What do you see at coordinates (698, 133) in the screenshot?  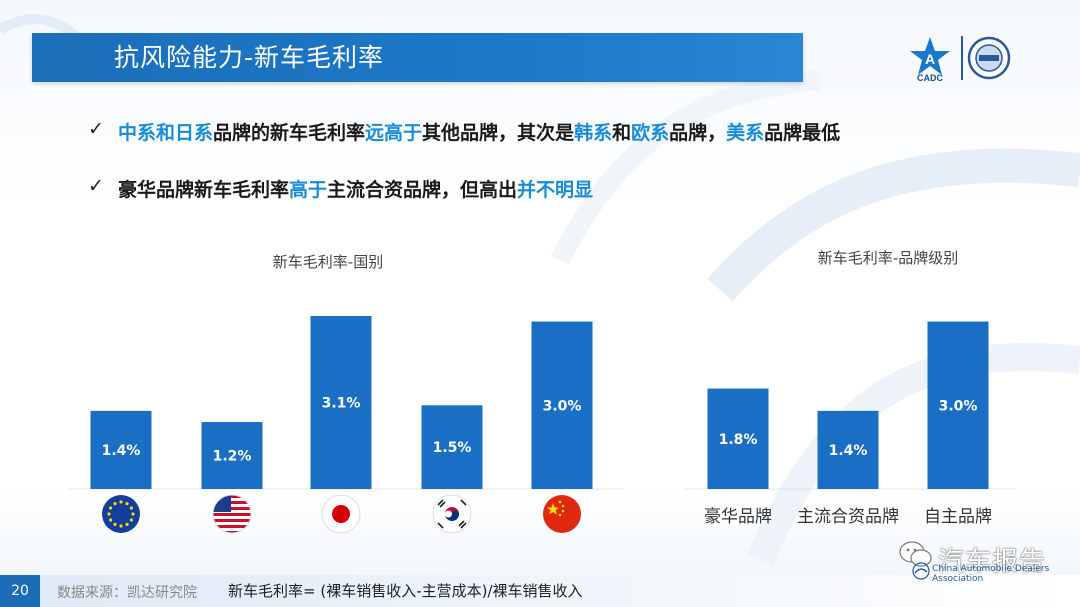 I see `bullet-1-seg: 品牌，` at bounding box center [698, 133].